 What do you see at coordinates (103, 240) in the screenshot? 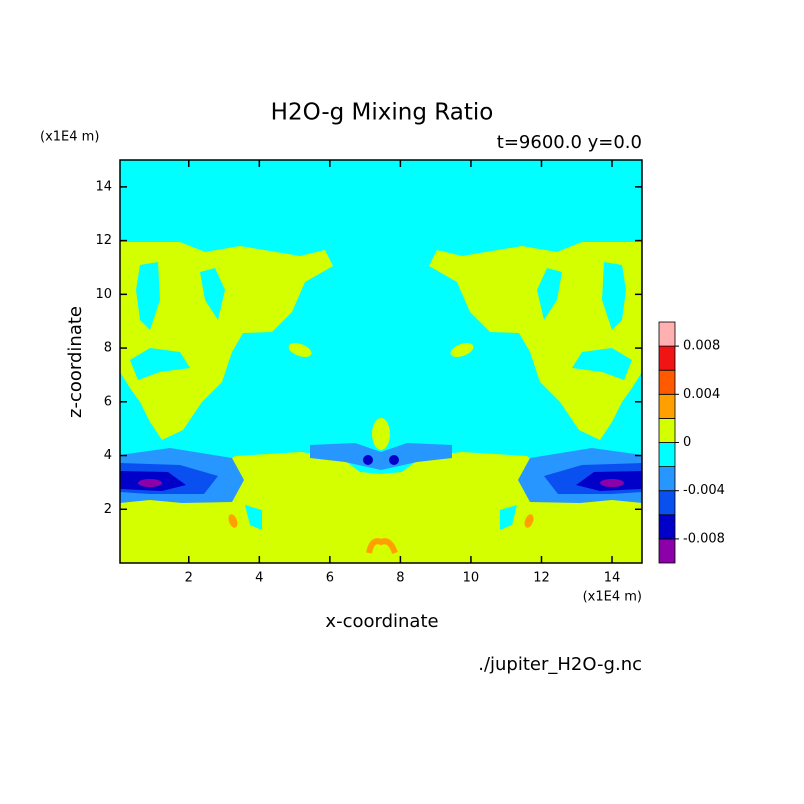
I see `y-tick-label: 12` at bounding box center [103, 240].